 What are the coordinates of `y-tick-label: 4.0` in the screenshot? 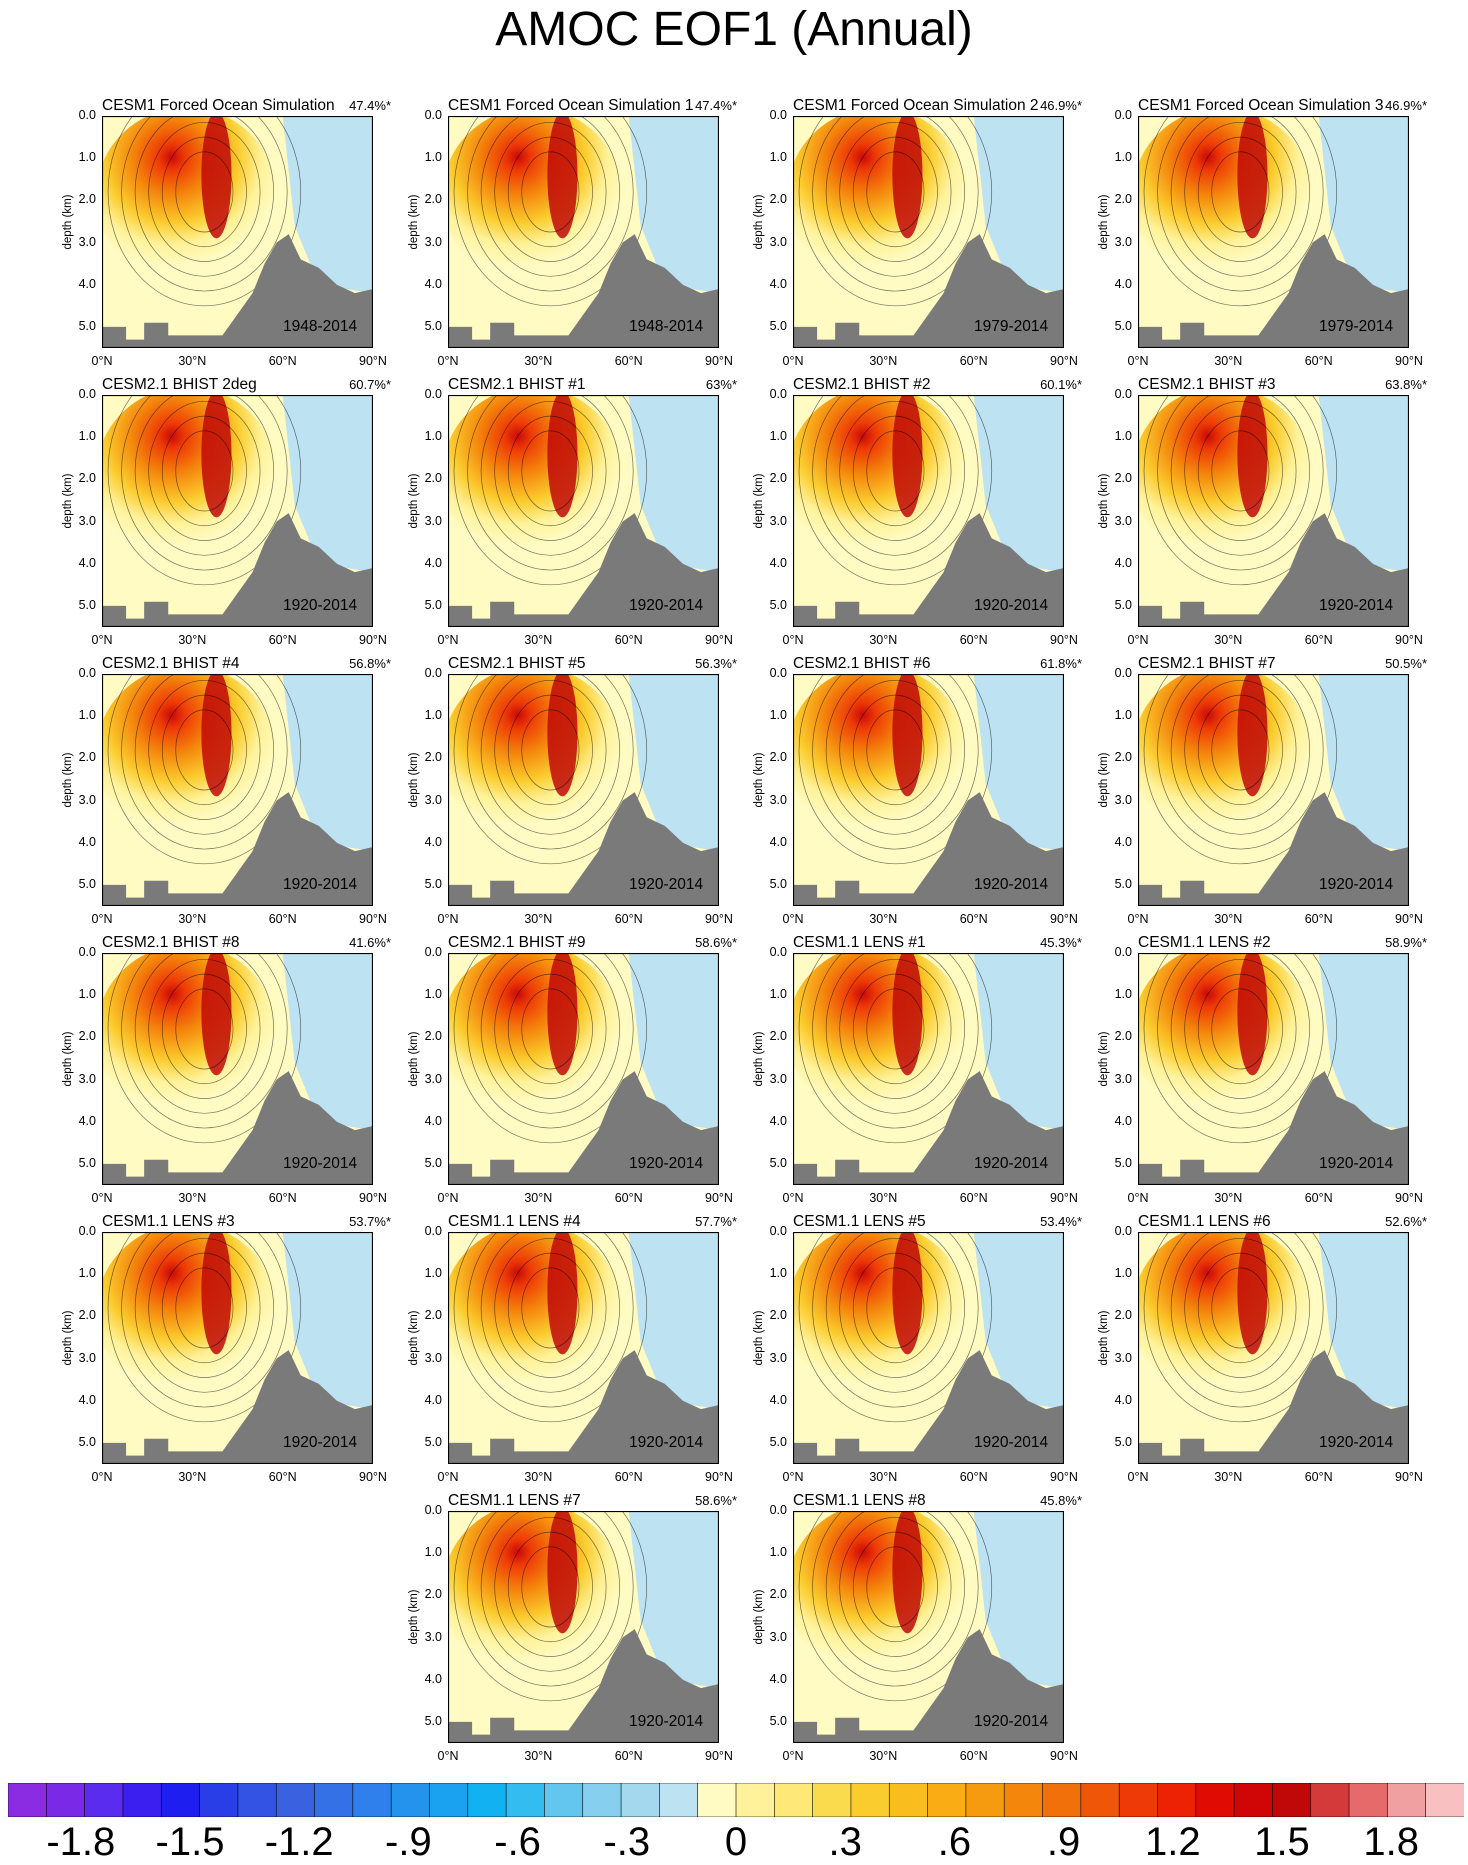 It's located at (87, 562).